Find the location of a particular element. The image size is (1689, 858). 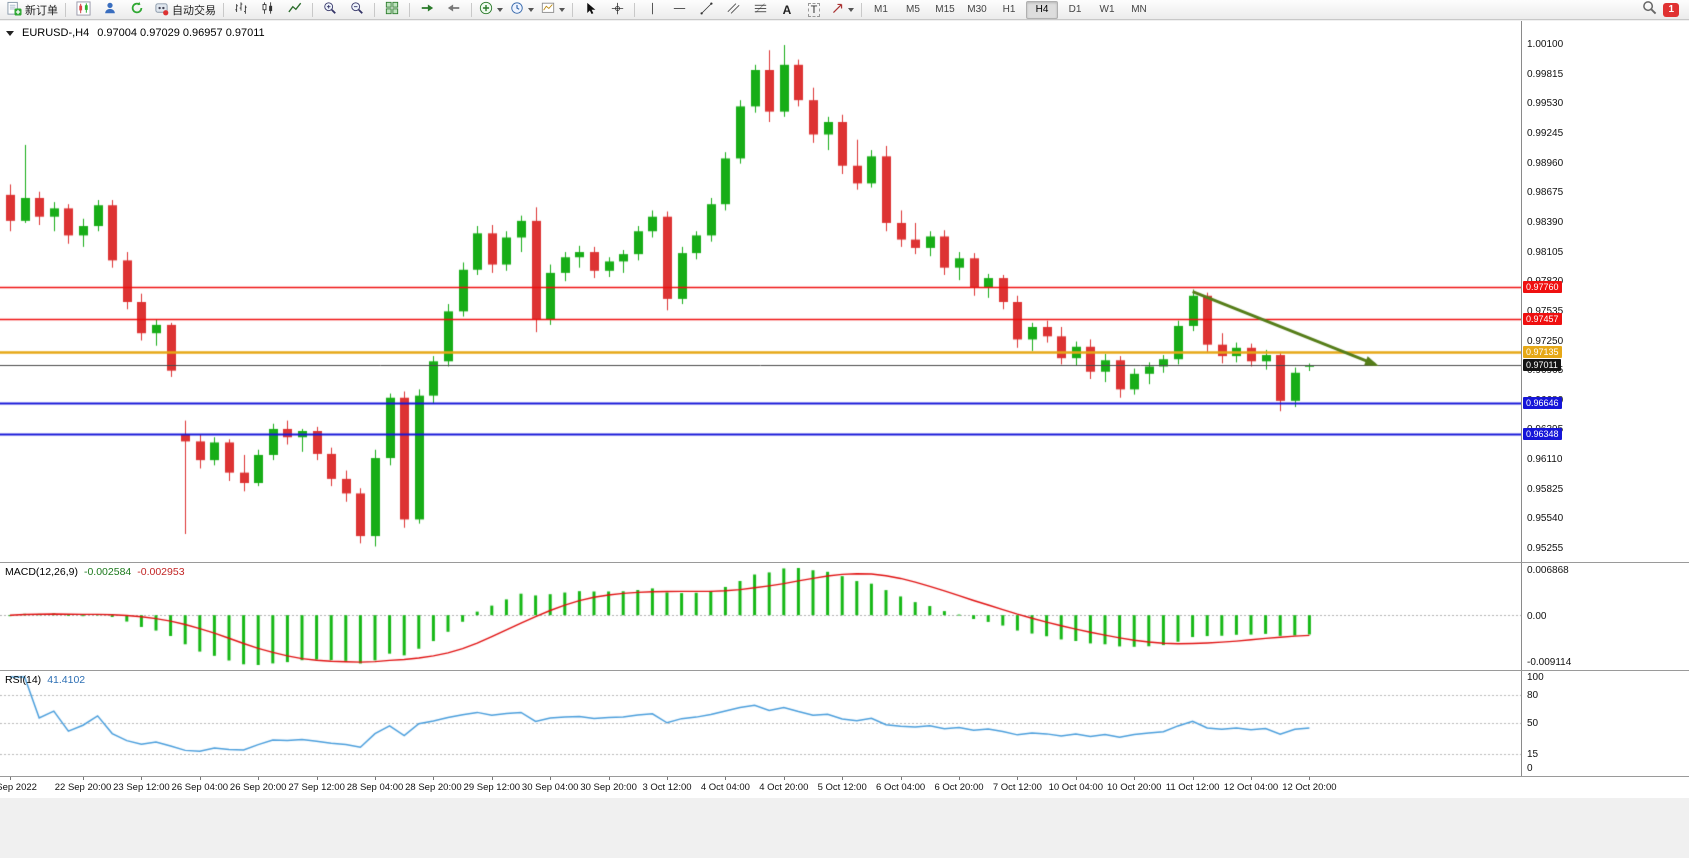

macd-axis: 0.006868 0.00 -0.009114 is located at coordinates (1605, 616).